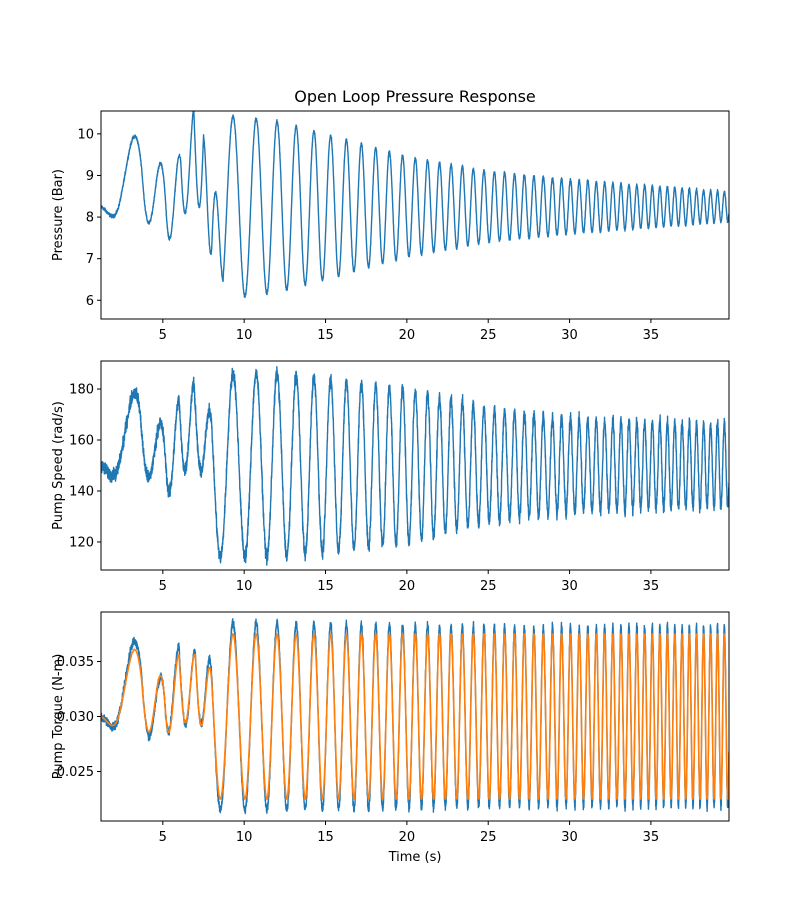 The height and width of the screenshot is (922, 810). I want to click on x-axis-label: Time (s), so click(415, 857).